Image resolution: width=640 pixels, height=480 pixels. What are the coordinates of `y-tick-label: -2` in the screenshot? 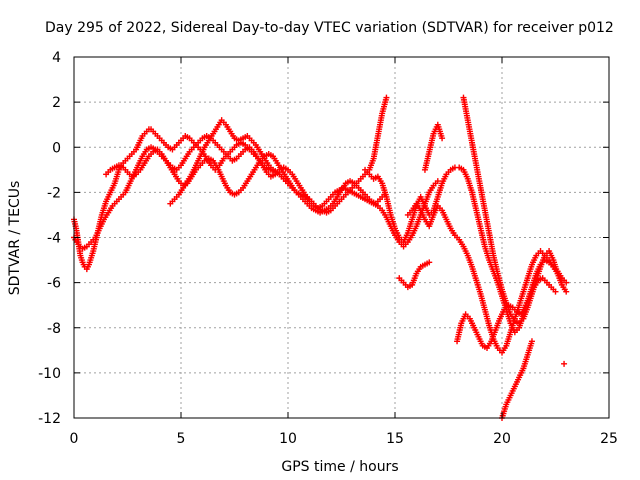 It's located at (54, 193).